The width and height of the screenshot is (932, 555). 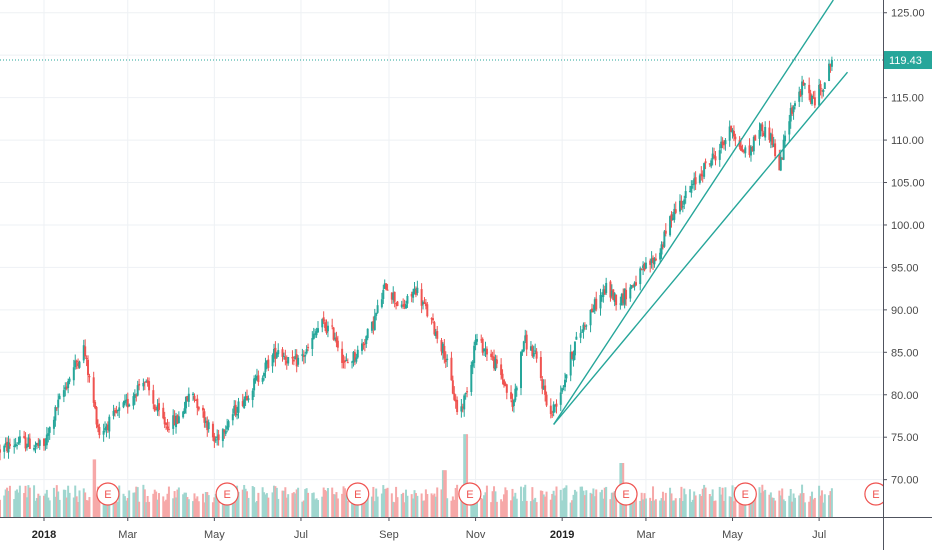 What do you see at coordinates (429, 529) in the screenshot?
I see `x-axis-tick-labels: 2018 Mar May Jul Sep Nov 2019 Mar May Jul` at bounding box center [429, 529].